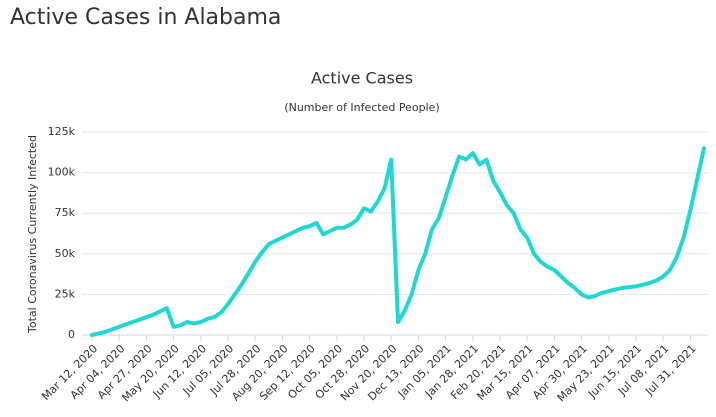  Describe the element at coordinates (65, 253) in the screenshot. I see `y-tick-label: 50k` at that location.